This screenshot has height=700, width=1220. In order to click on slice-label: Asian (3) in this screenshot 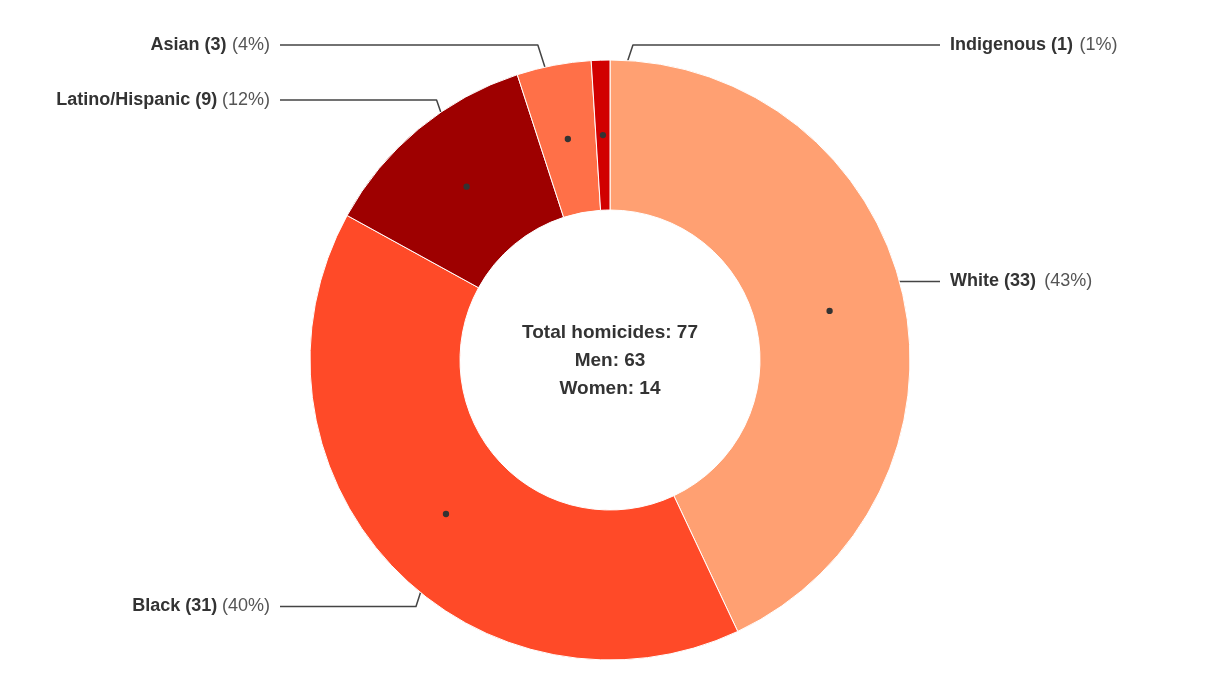, I will do `click(188, 44)`.